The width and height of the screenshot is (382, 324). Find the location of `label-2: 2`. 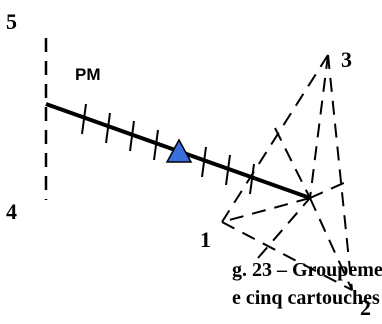

label-2: 2 is located at coordinates (365, 307).